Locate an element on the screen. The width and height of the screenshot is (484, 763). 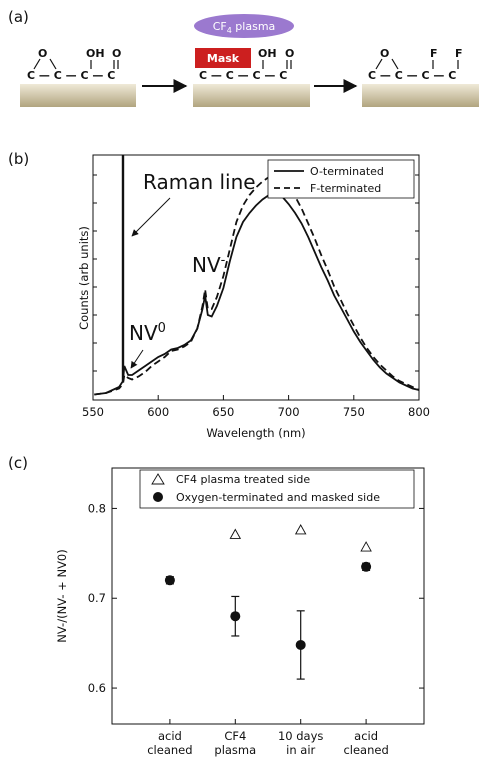
x-tick-label: 550 is located at coordinates (93, 412).